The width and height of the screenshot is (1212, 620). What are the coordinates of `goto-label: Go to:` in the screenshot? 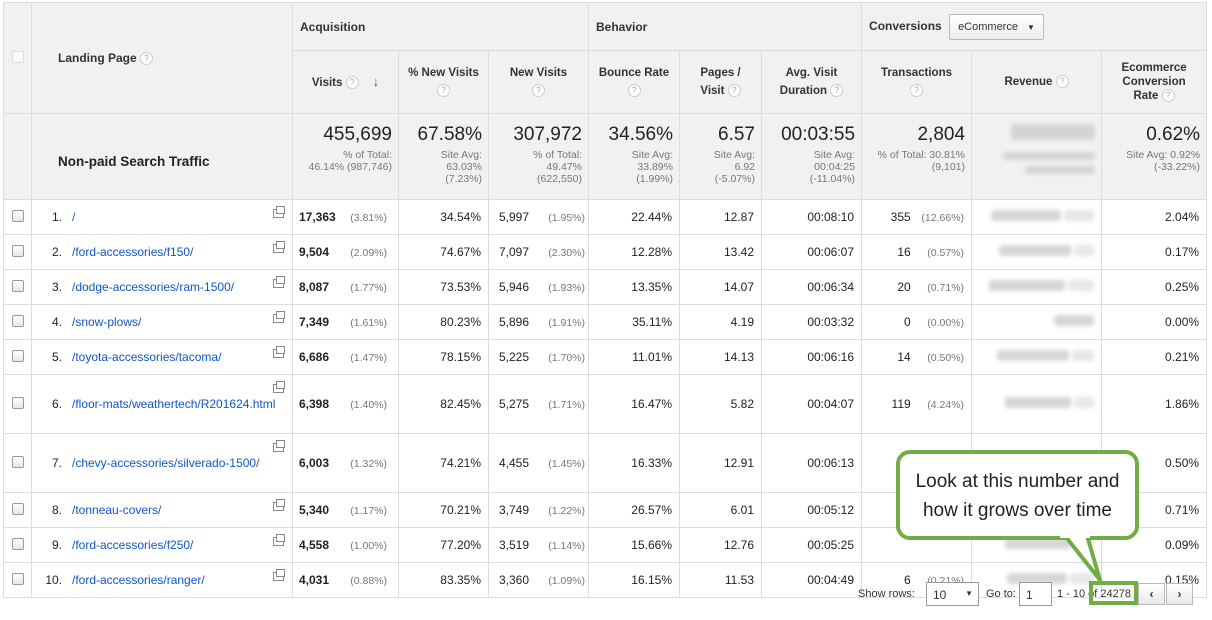 It's located at (1001, 594).